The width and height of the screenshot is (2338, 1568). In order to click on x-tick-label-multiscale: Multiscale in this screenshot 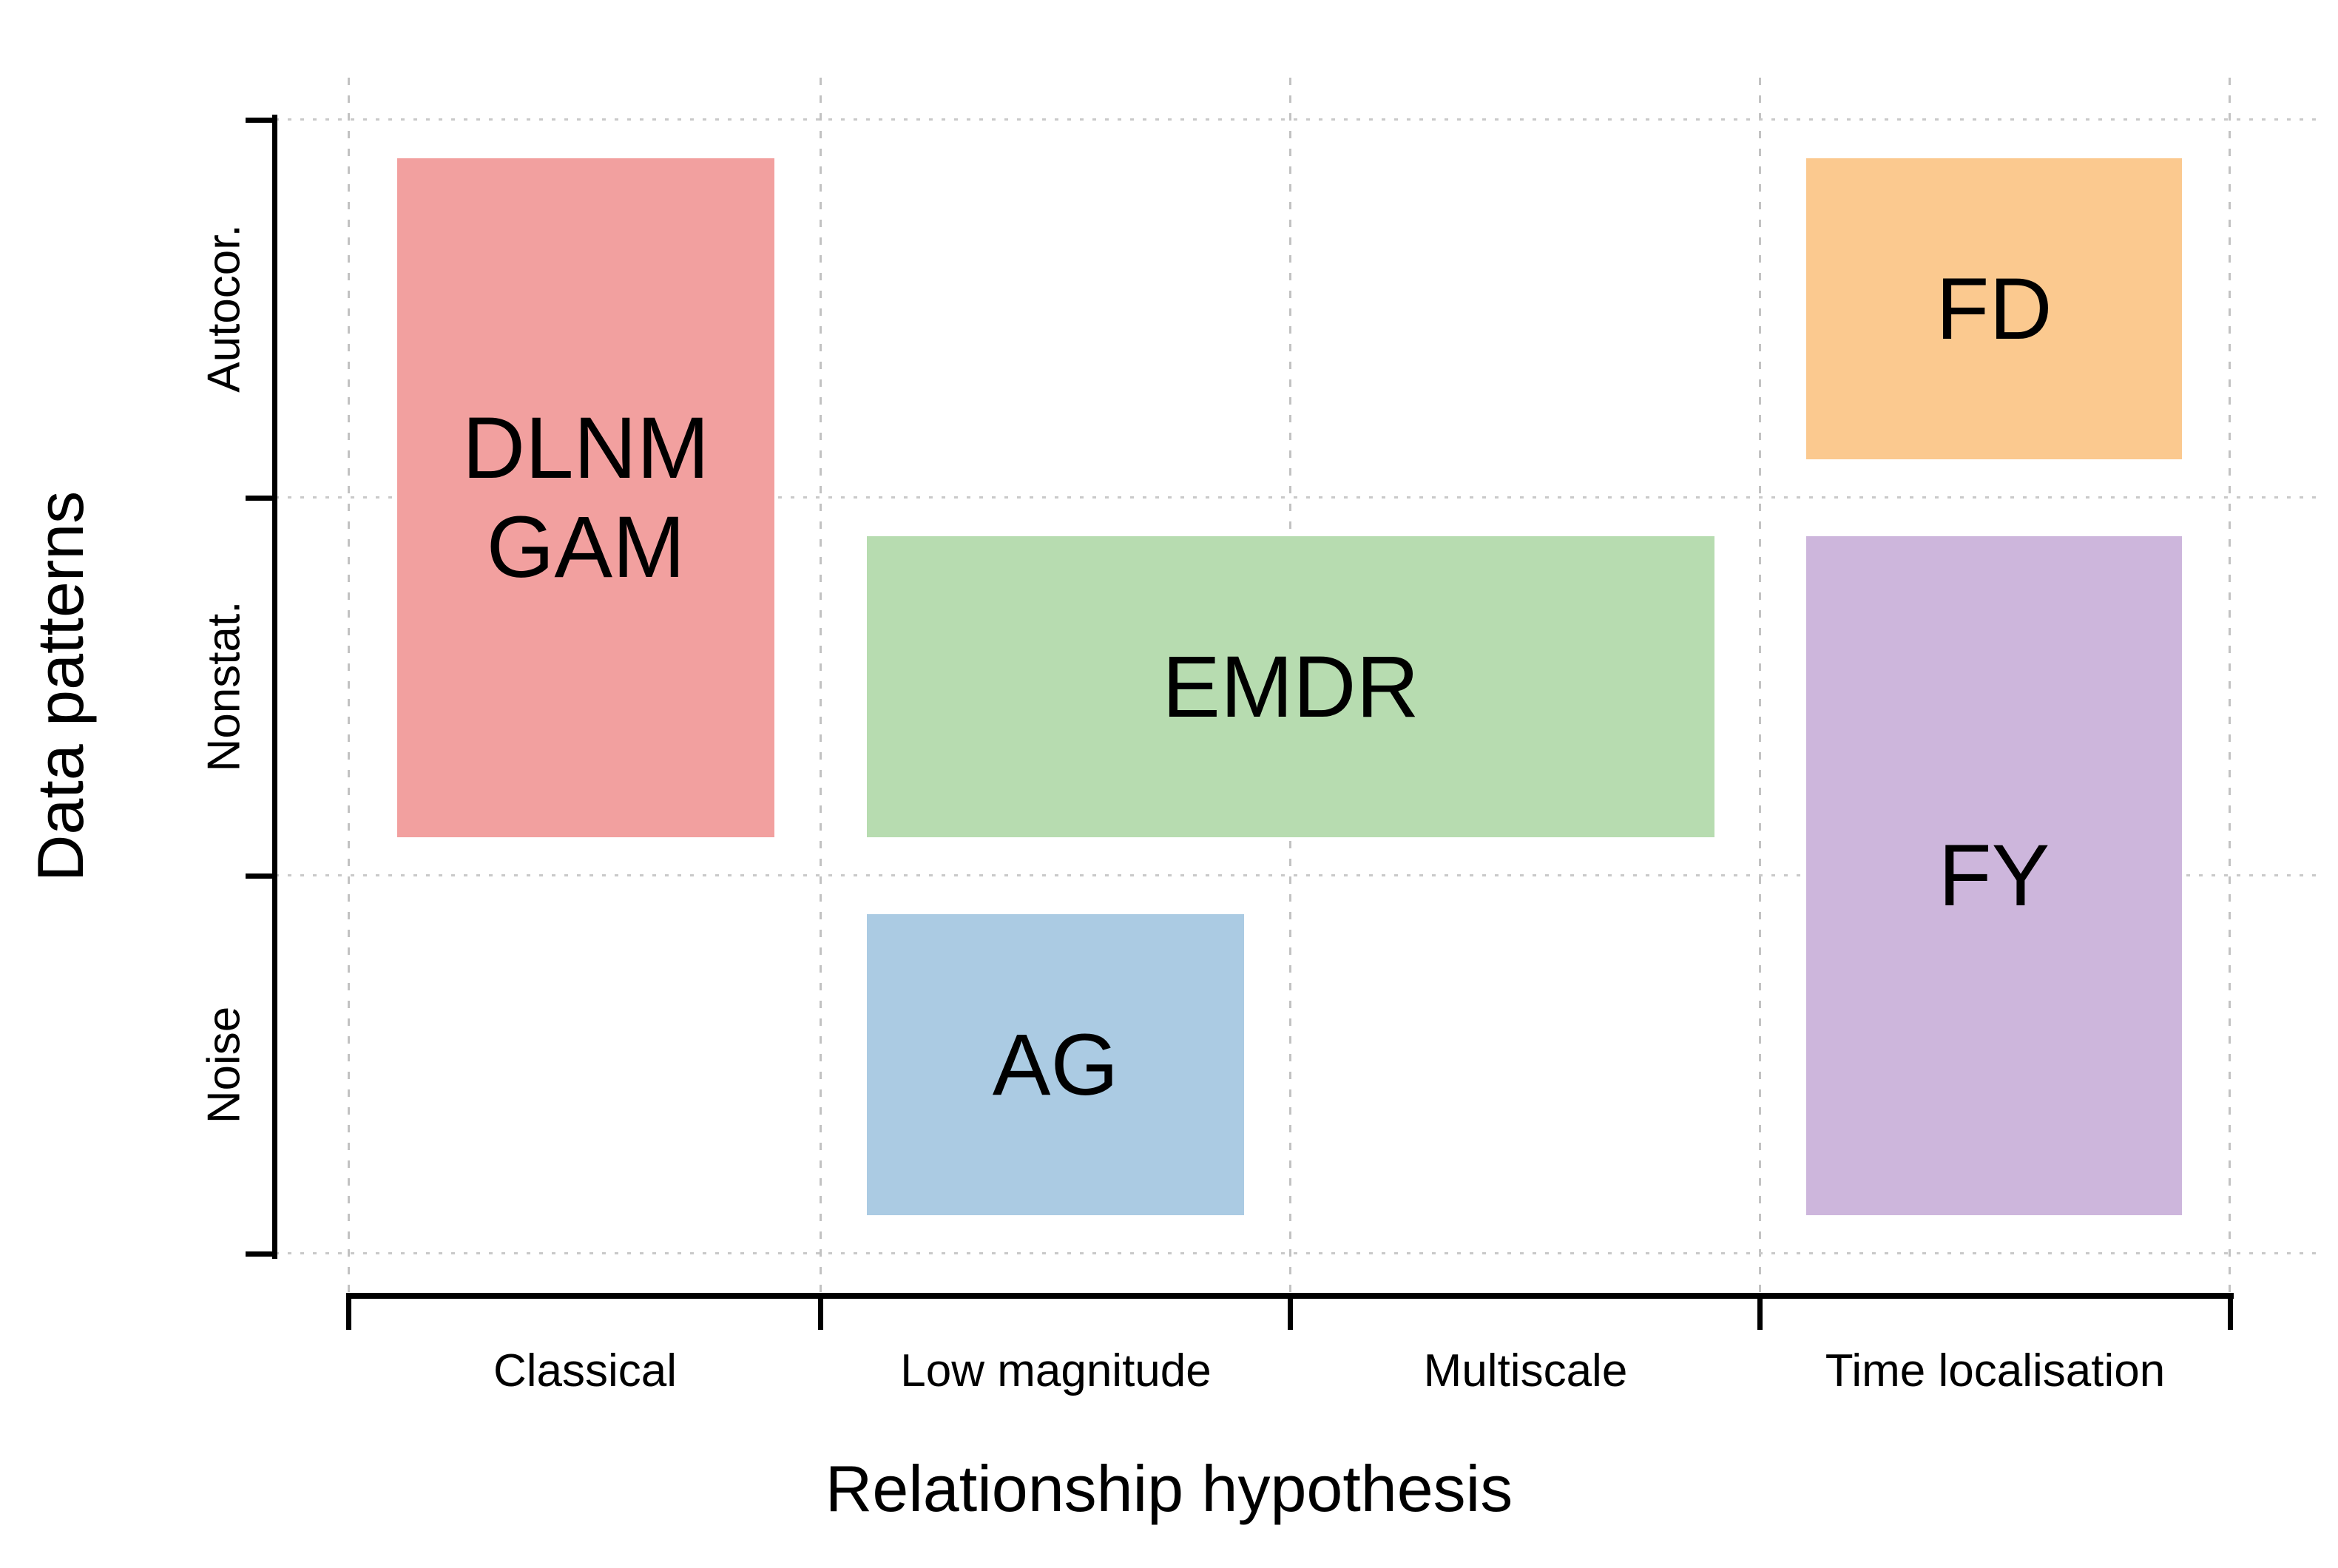, I will do `click(1525, 1370)`.